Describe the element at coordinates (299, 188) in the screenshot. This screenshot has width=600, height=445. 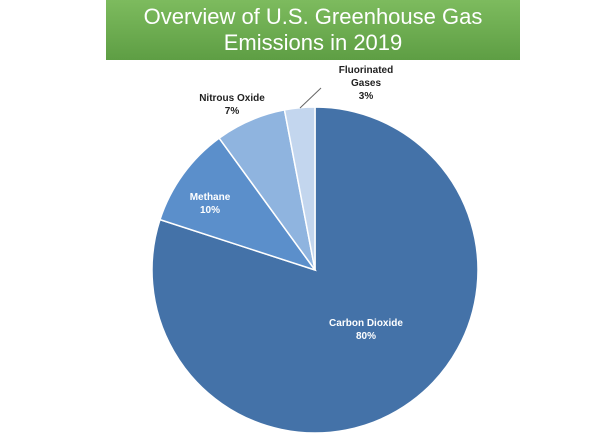
I see `pie-slice-fluorinated-gases` at that location.